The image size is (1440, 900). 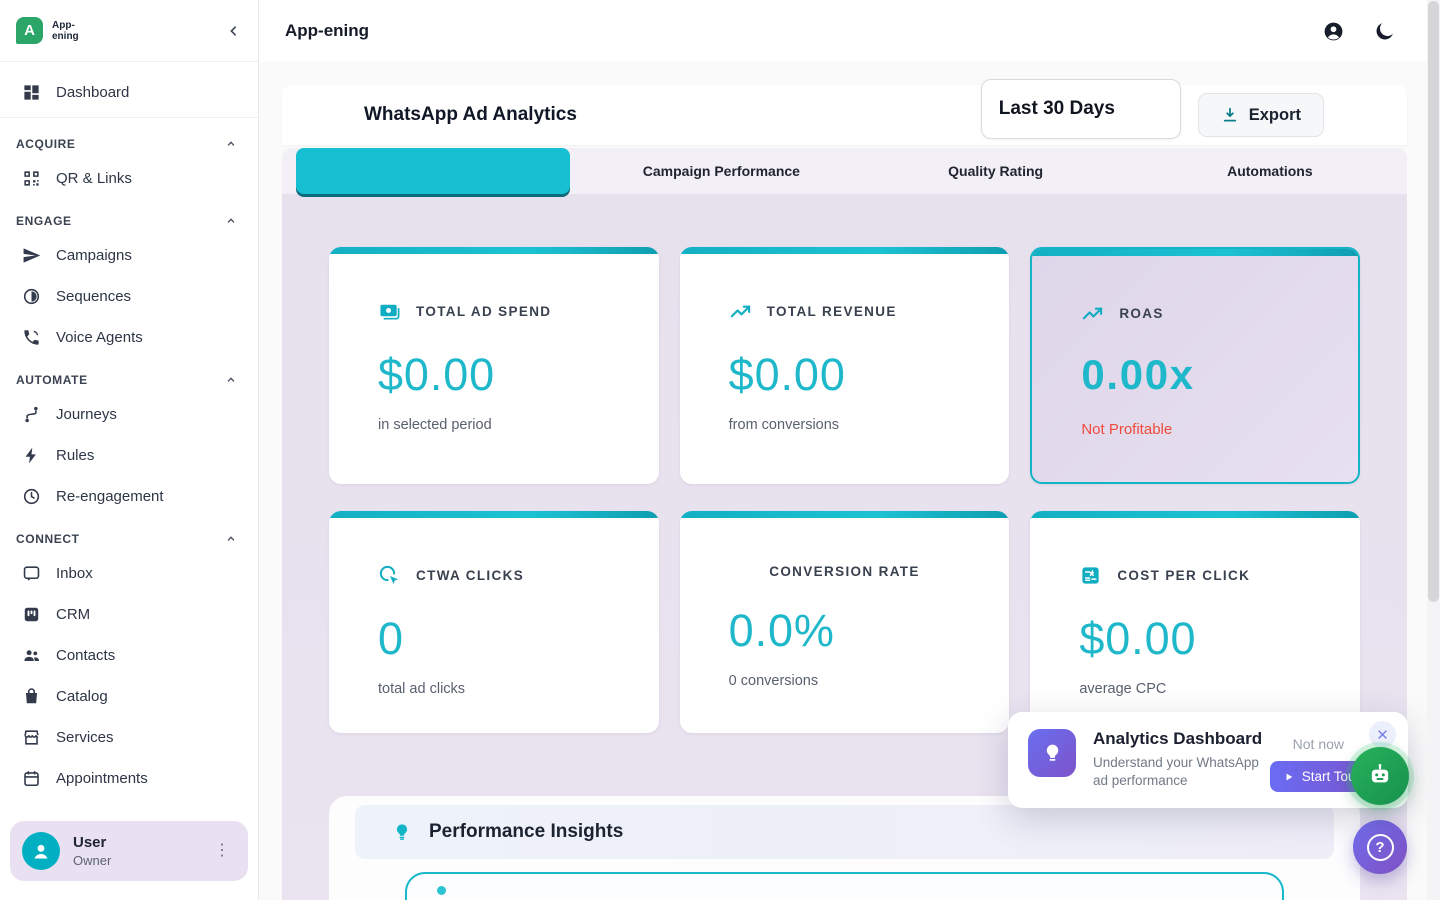 I want to click on card-subtitle: from conversions, so click(x=784, y=425).